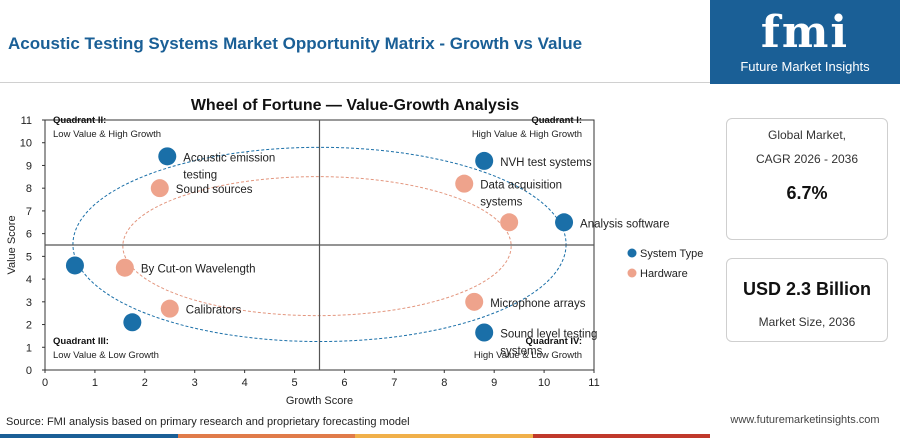 The height and width of the screenshot is (438, 900). What do you see at coordinates (79, 120) in the screenshot?
I see `quadrant-q2-name: Quadrant II:` at bounding box center [79, 120].